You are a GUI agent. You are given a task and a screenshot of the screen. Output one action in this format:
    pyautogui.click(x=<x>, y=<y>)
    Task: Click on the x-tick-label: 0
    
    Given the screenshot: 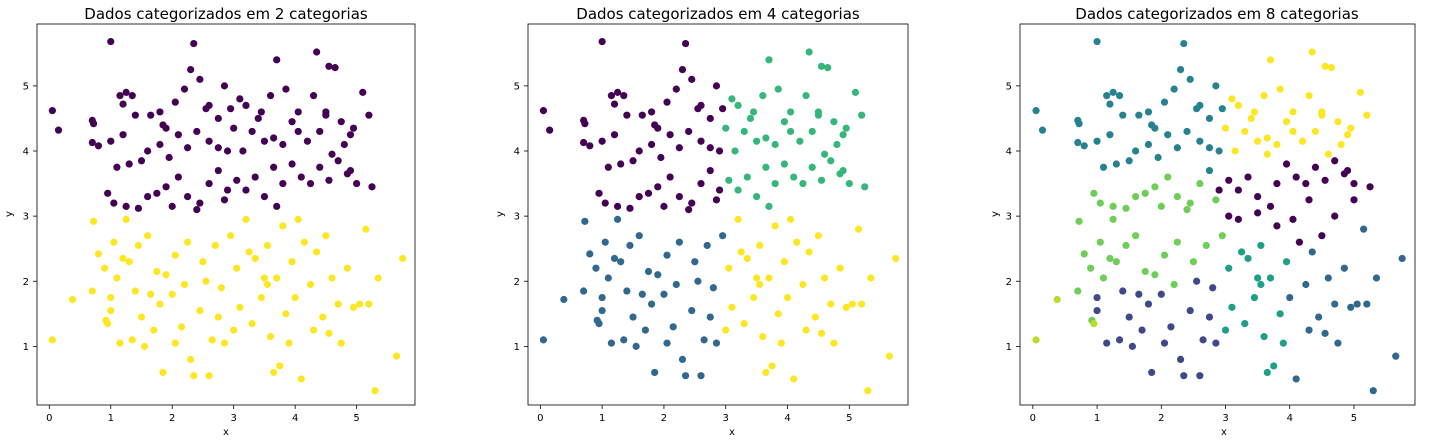 What is the action you would take?
    pyautogui.click(x=49, y=418)
    